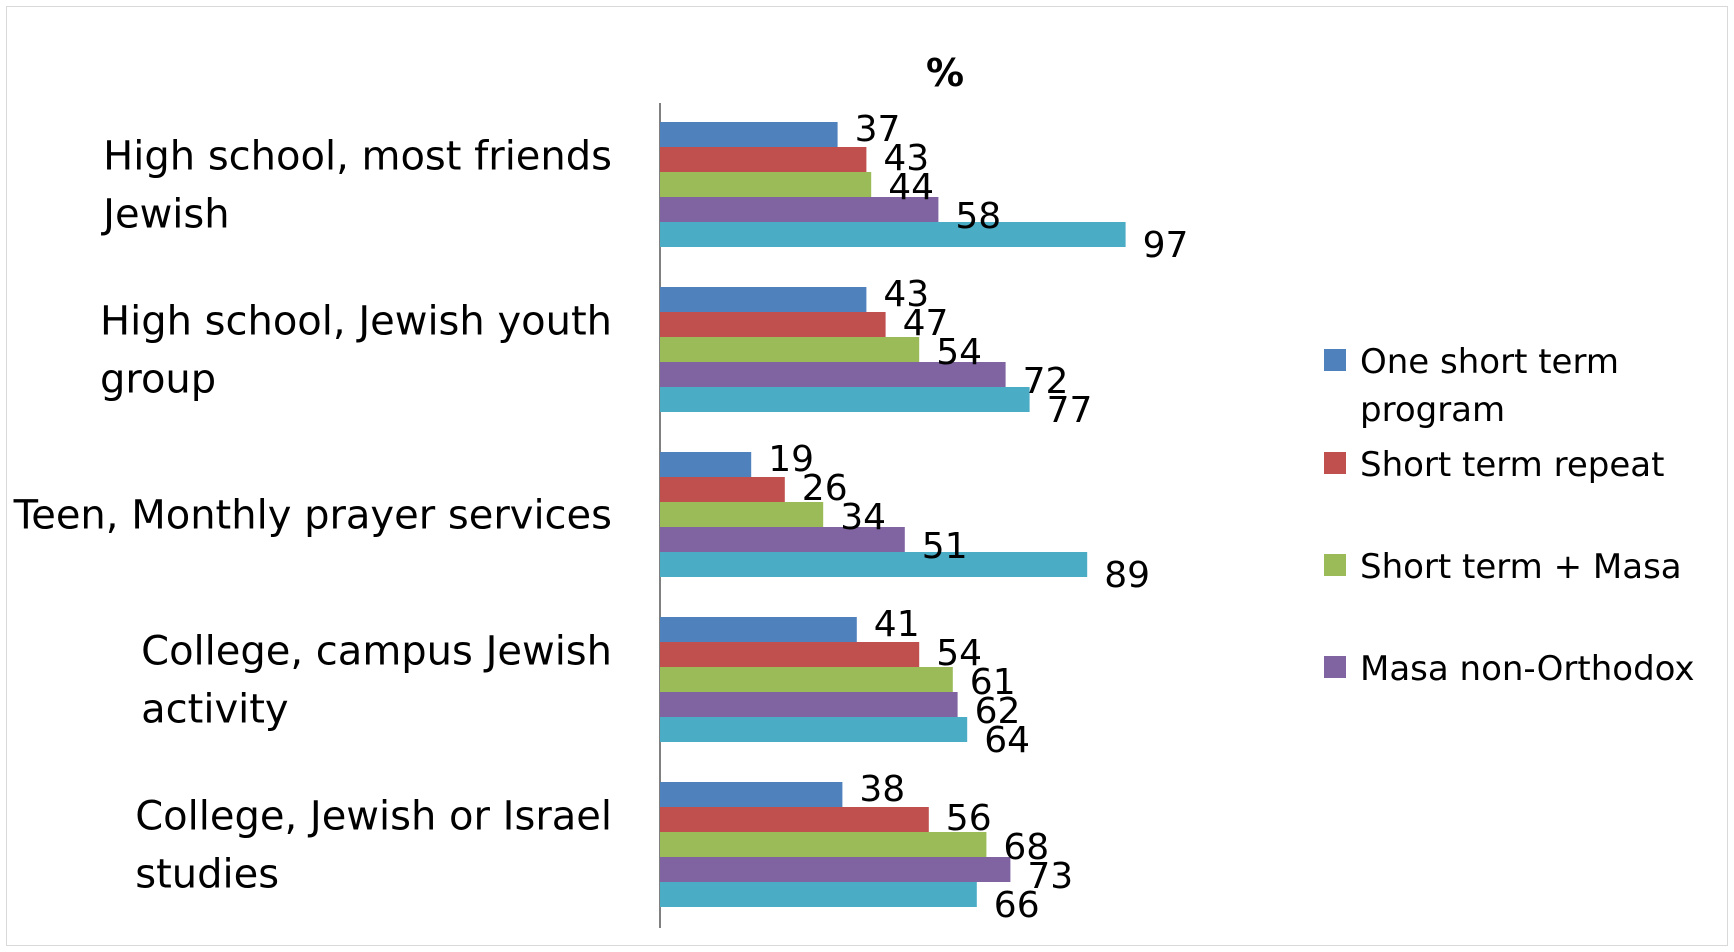 The width and height of the screenshot is (1734, 952). What do you see at coordinates (998, 711) in the screenshot?
I see `data-label: 62` at bounding box center [998, 711].